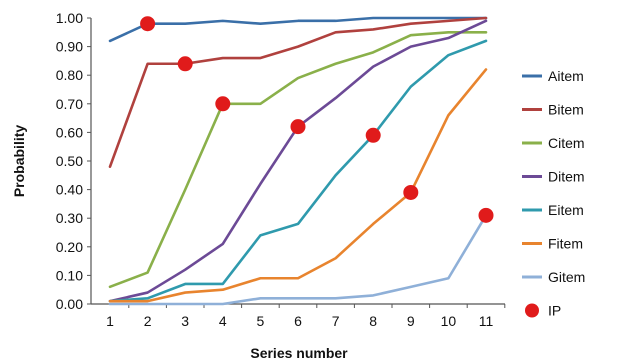  I want to click on legend-label-ditem: Ditem, so click(566, 177).